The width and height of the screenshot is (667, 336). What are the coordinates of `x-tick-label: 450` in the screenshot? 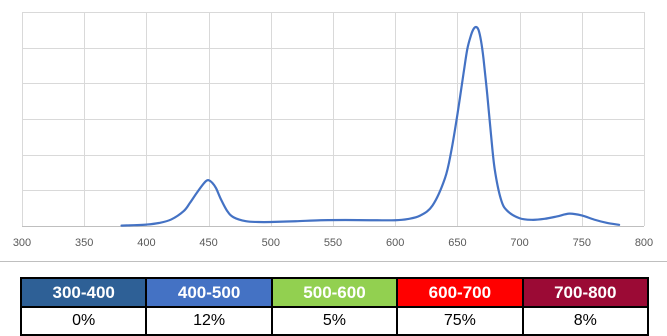 It's located at (208, 243).